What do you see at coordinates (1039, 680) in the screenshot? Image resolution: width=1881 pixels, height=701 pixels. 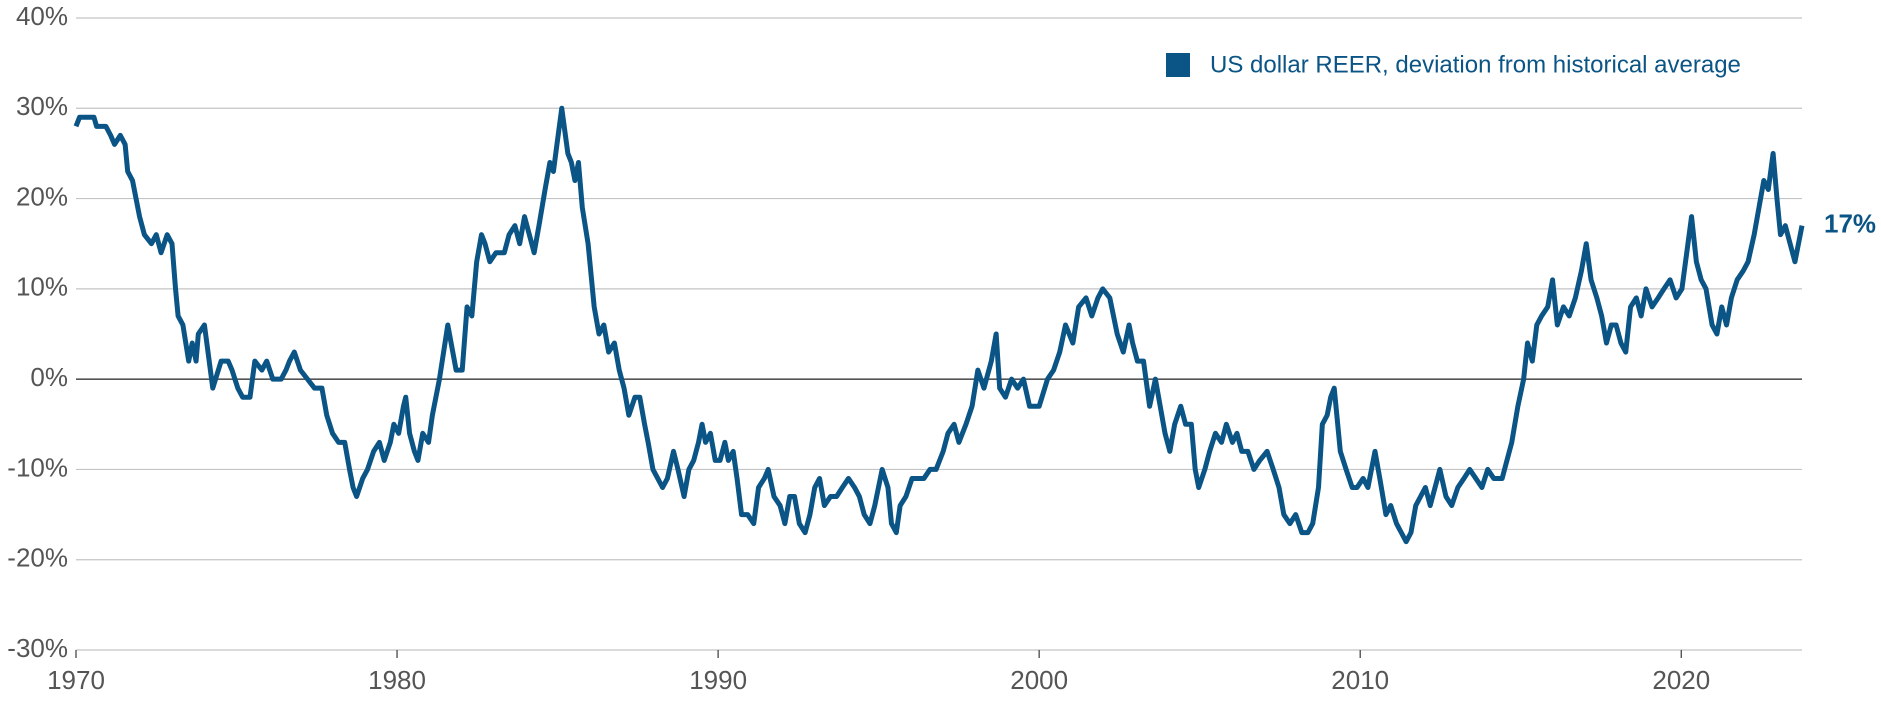 I see `x-tick-label: 2000` at bounding box center [1039, 680].